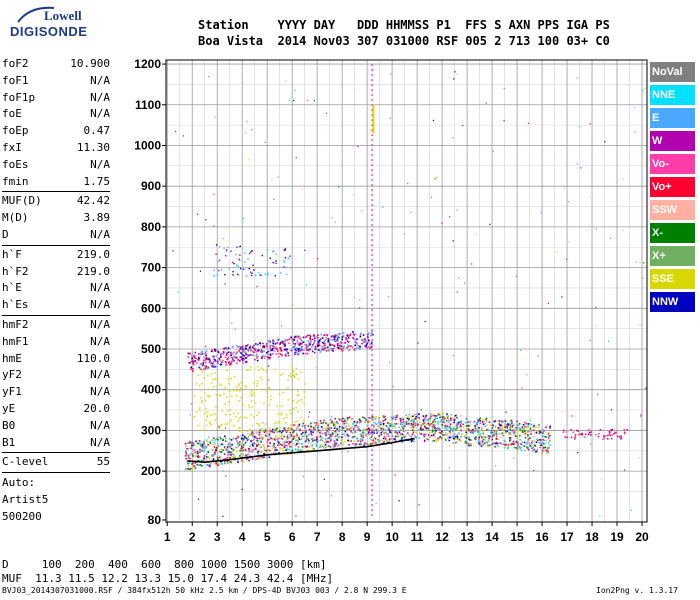 The width and height of the screenshot is (700, 600). What do you see at coordinates (58, 25) in the screenshot?
I see `digisonde-logo: Lowell DIGISONDE` at bounding box center [58, 25].